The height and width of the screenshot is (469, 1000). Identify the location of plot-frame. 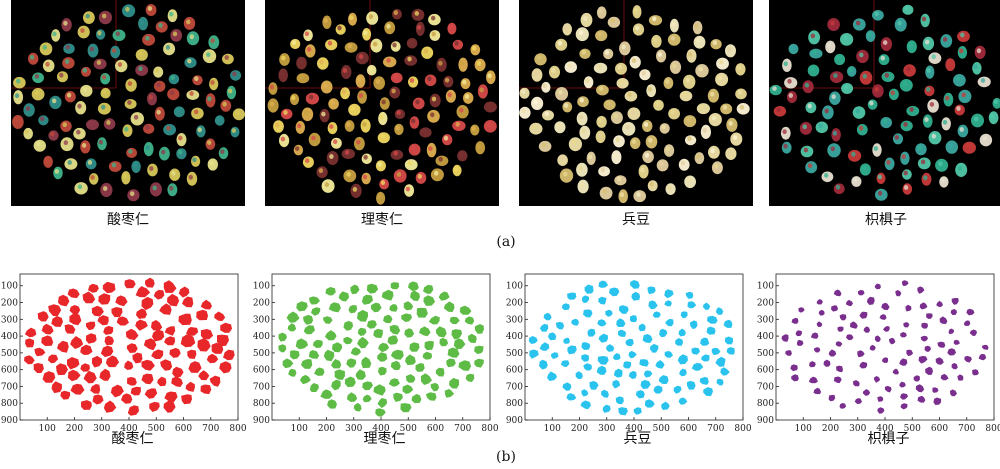
(885, 347).